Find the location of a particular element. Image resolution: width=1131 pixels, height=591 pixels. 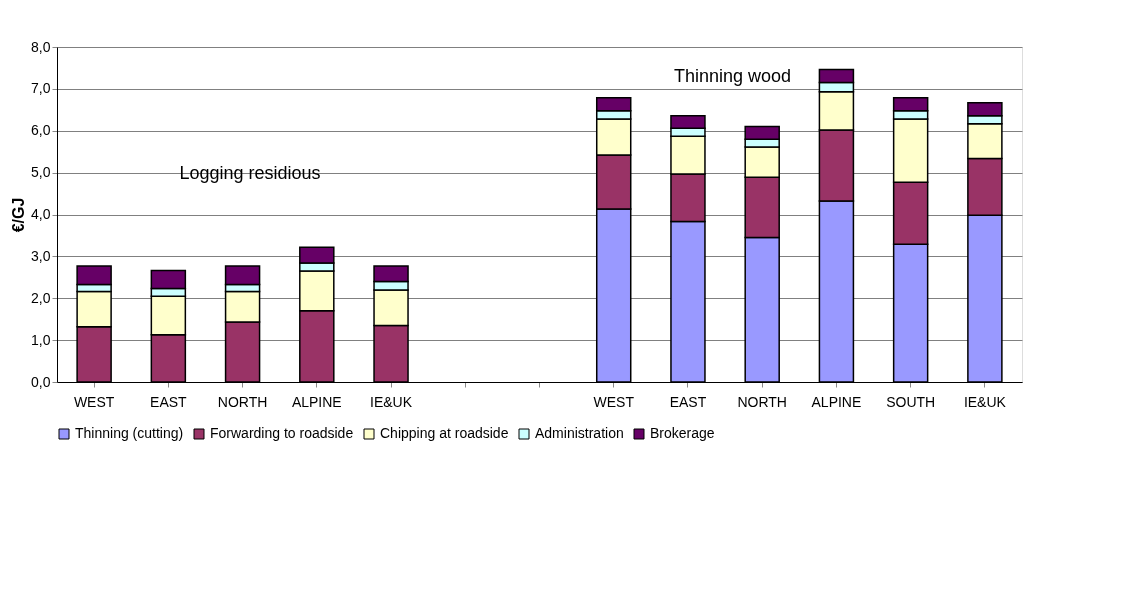

y-axis-title: €/GJ is located at coordinates (19, 215).